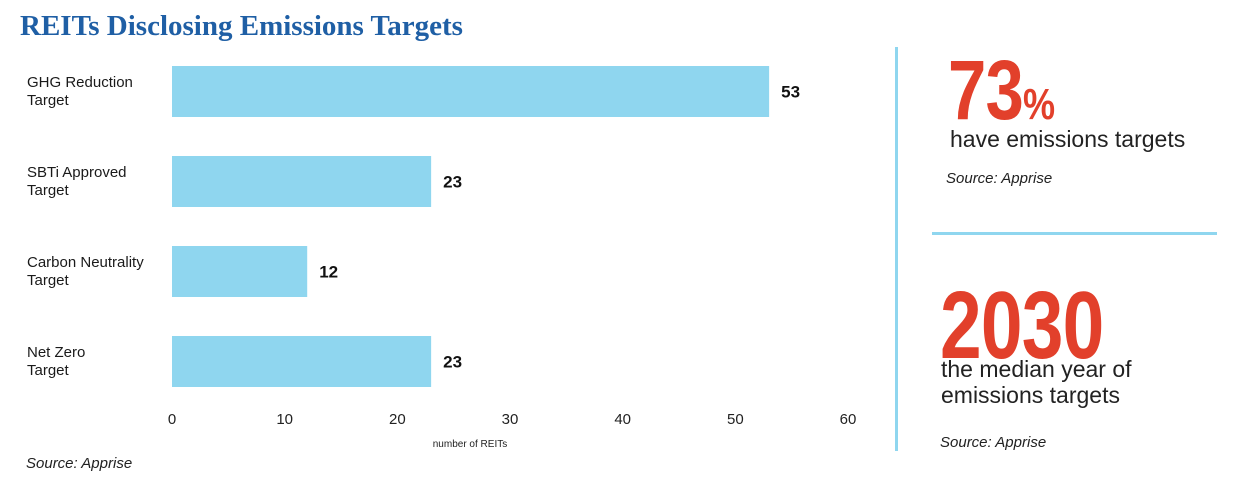 The width and height of the screenshot is (1250, 489). Describe the element at coordinates (397, 419) in the screenshot. I see `x-tick-label: 20` at that location.